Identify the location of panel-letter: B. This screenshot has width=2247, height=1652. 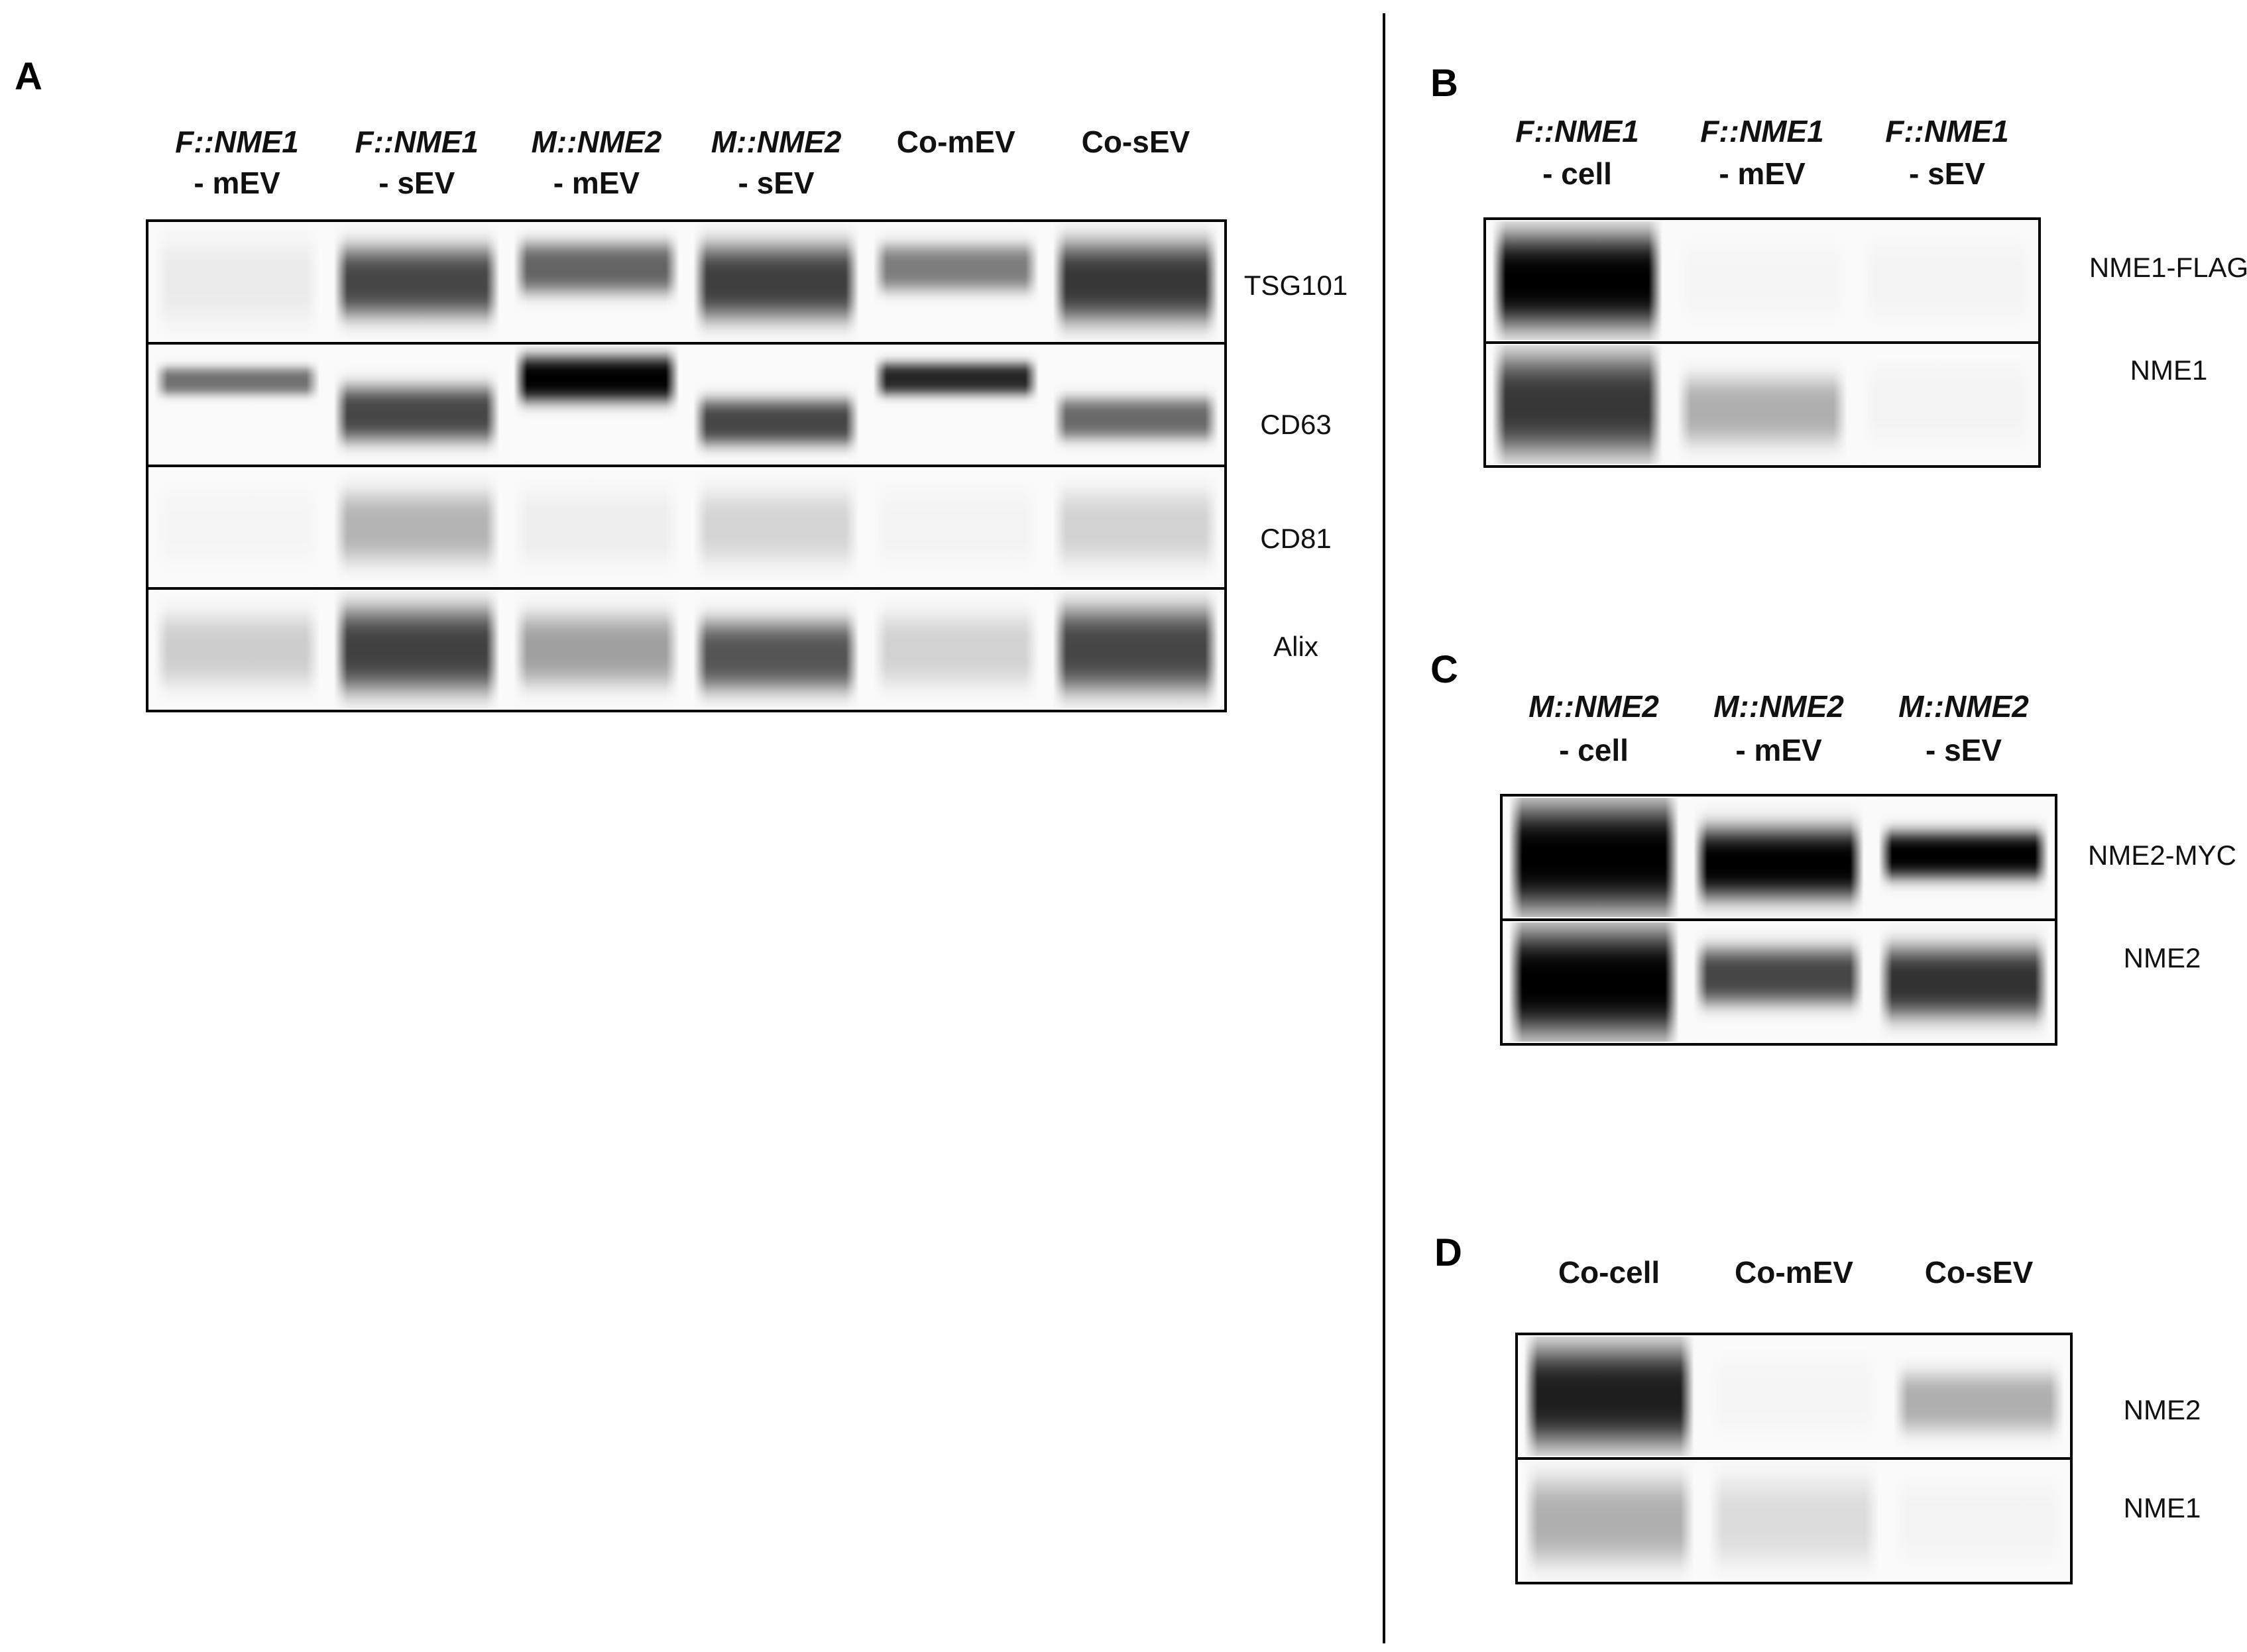
(1444, 84).